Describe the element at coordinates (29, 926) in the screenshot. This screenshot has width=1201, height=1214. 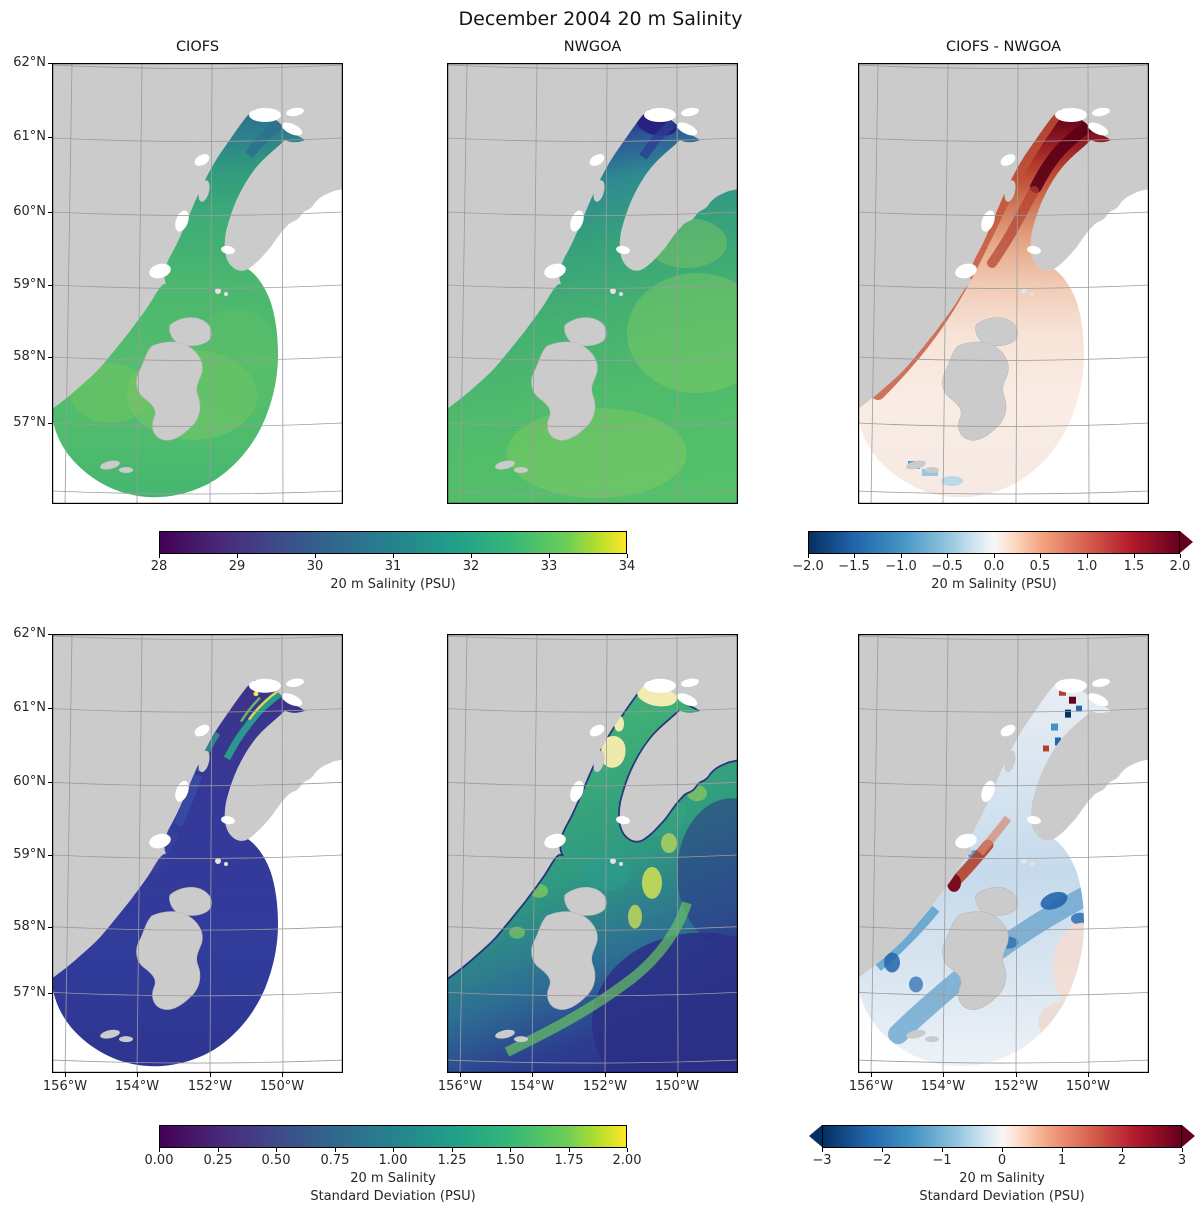
I see `lat-tick-label: 58°N` at that location.